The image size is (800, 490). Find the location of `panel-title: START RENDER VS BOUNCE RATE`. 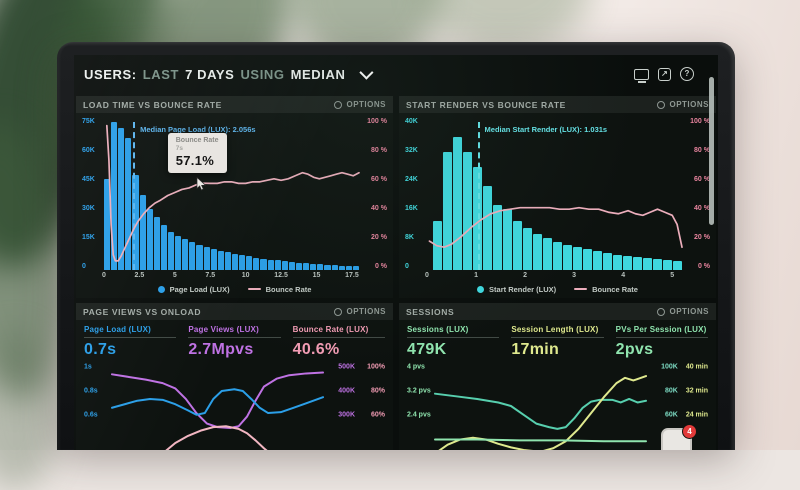

panel-title: START RENDER VS BOUNCE RATE is located at coordinates (486, 104).